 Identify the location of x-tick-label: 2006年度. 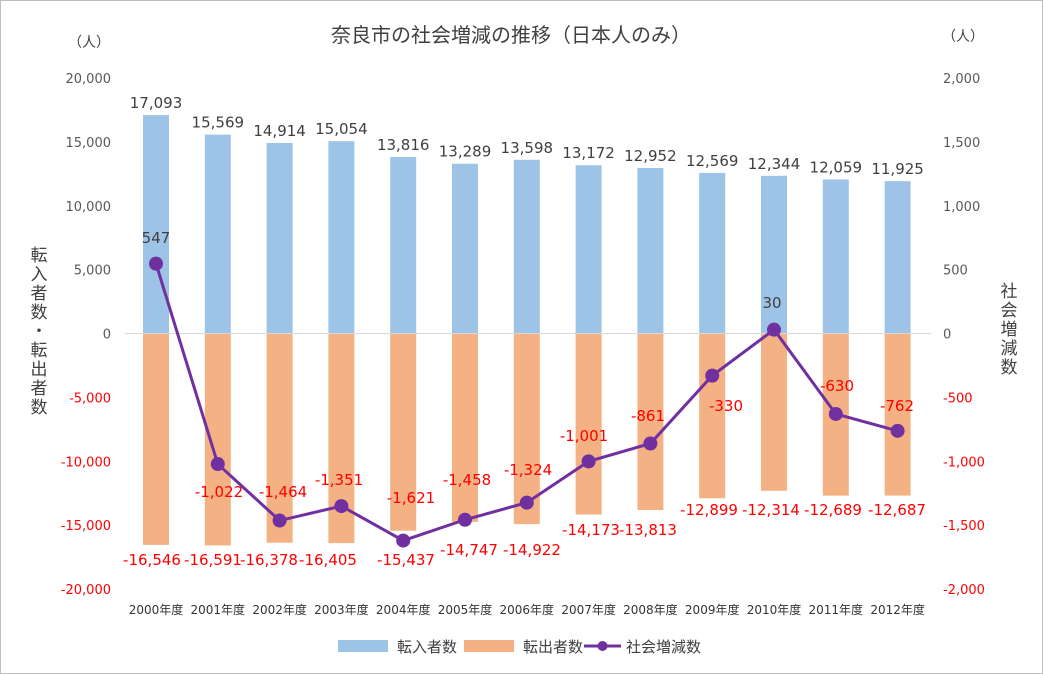
(527, 609).